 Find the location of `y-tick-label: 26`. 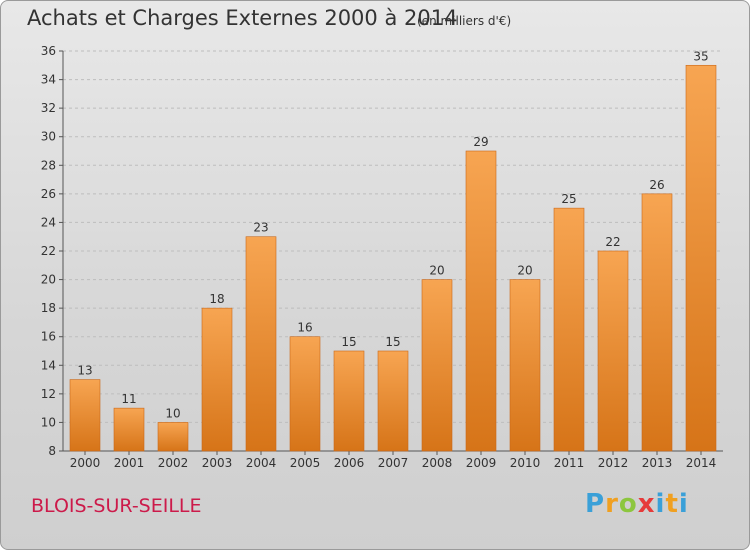

y-tick-label: 26 is located at coordinates (48, 194).